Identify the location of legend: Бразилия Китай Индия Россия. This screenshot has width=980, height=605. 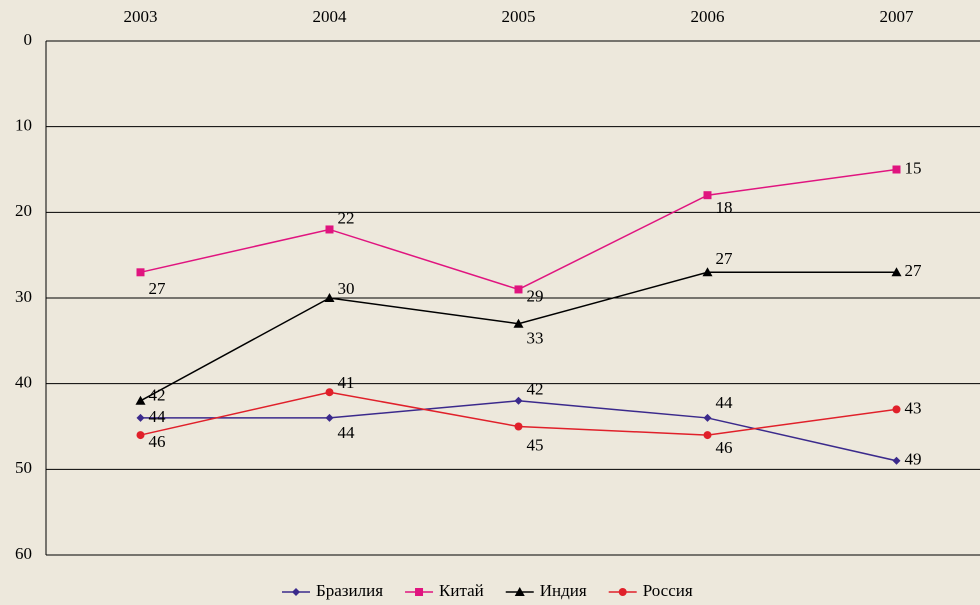
(487, 590).